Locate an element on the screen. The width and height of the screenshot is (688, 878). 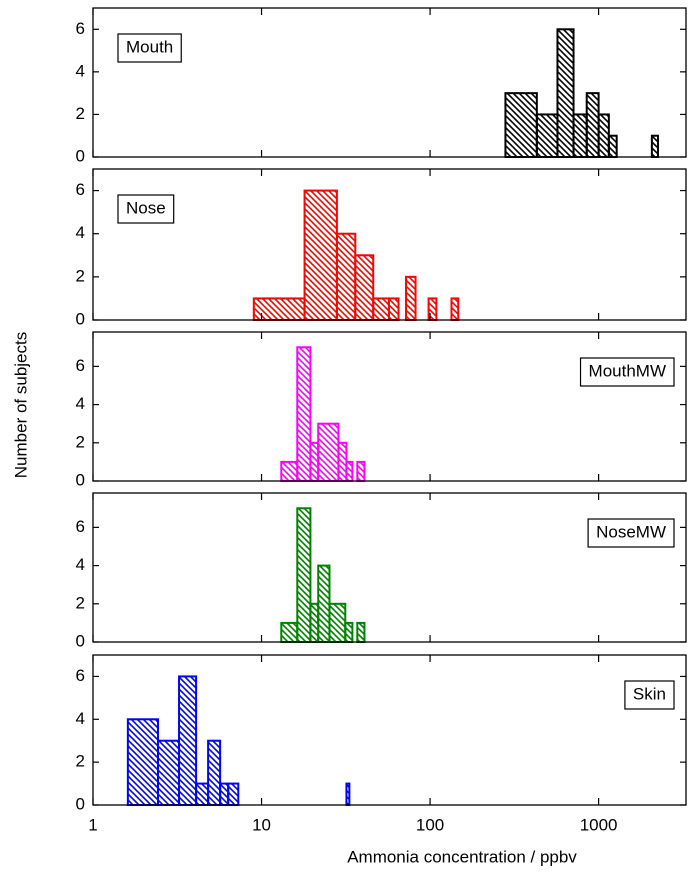
x-tick-label: 1000 is located at coordinates (599, 824).